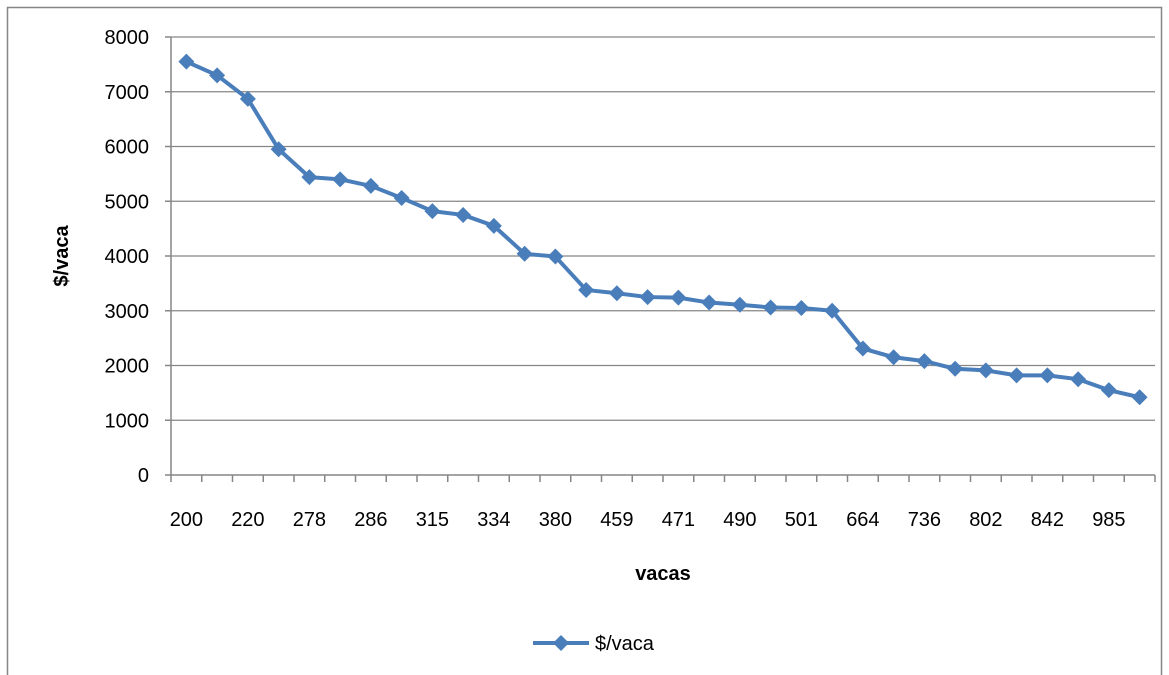  Describe the element at coordinates (1108, 520) in the screenshot. I see `x-tick-label-30: 985` at that location.